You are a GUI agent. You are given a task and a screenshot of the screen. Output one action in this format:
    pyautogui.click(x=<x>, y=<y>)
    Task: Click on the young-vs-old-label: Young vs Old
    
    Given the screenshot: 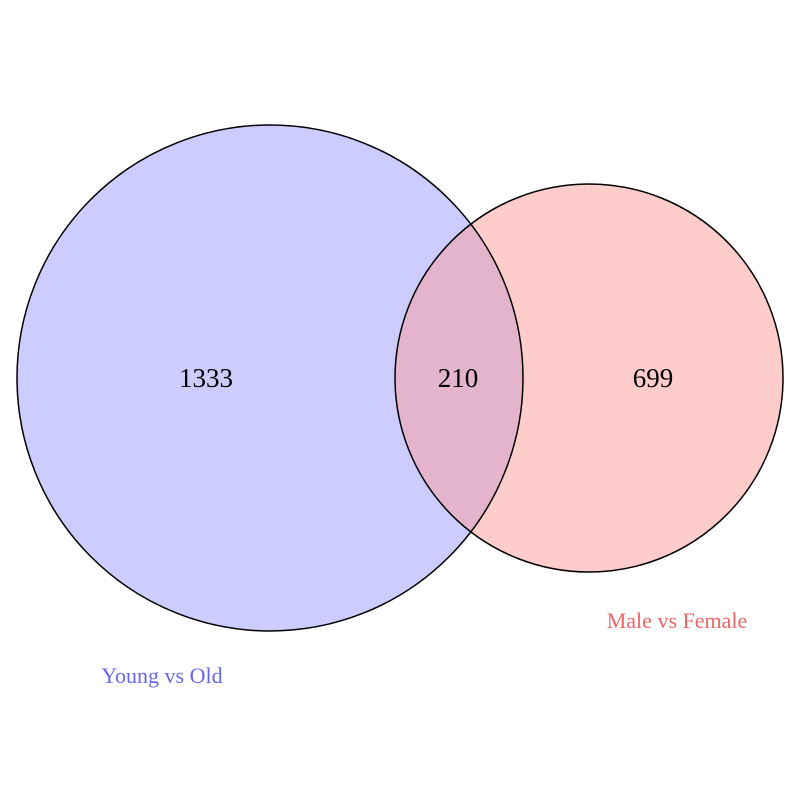 What is the action you would take?
    pyautogui.click(x=161, y=675)
    